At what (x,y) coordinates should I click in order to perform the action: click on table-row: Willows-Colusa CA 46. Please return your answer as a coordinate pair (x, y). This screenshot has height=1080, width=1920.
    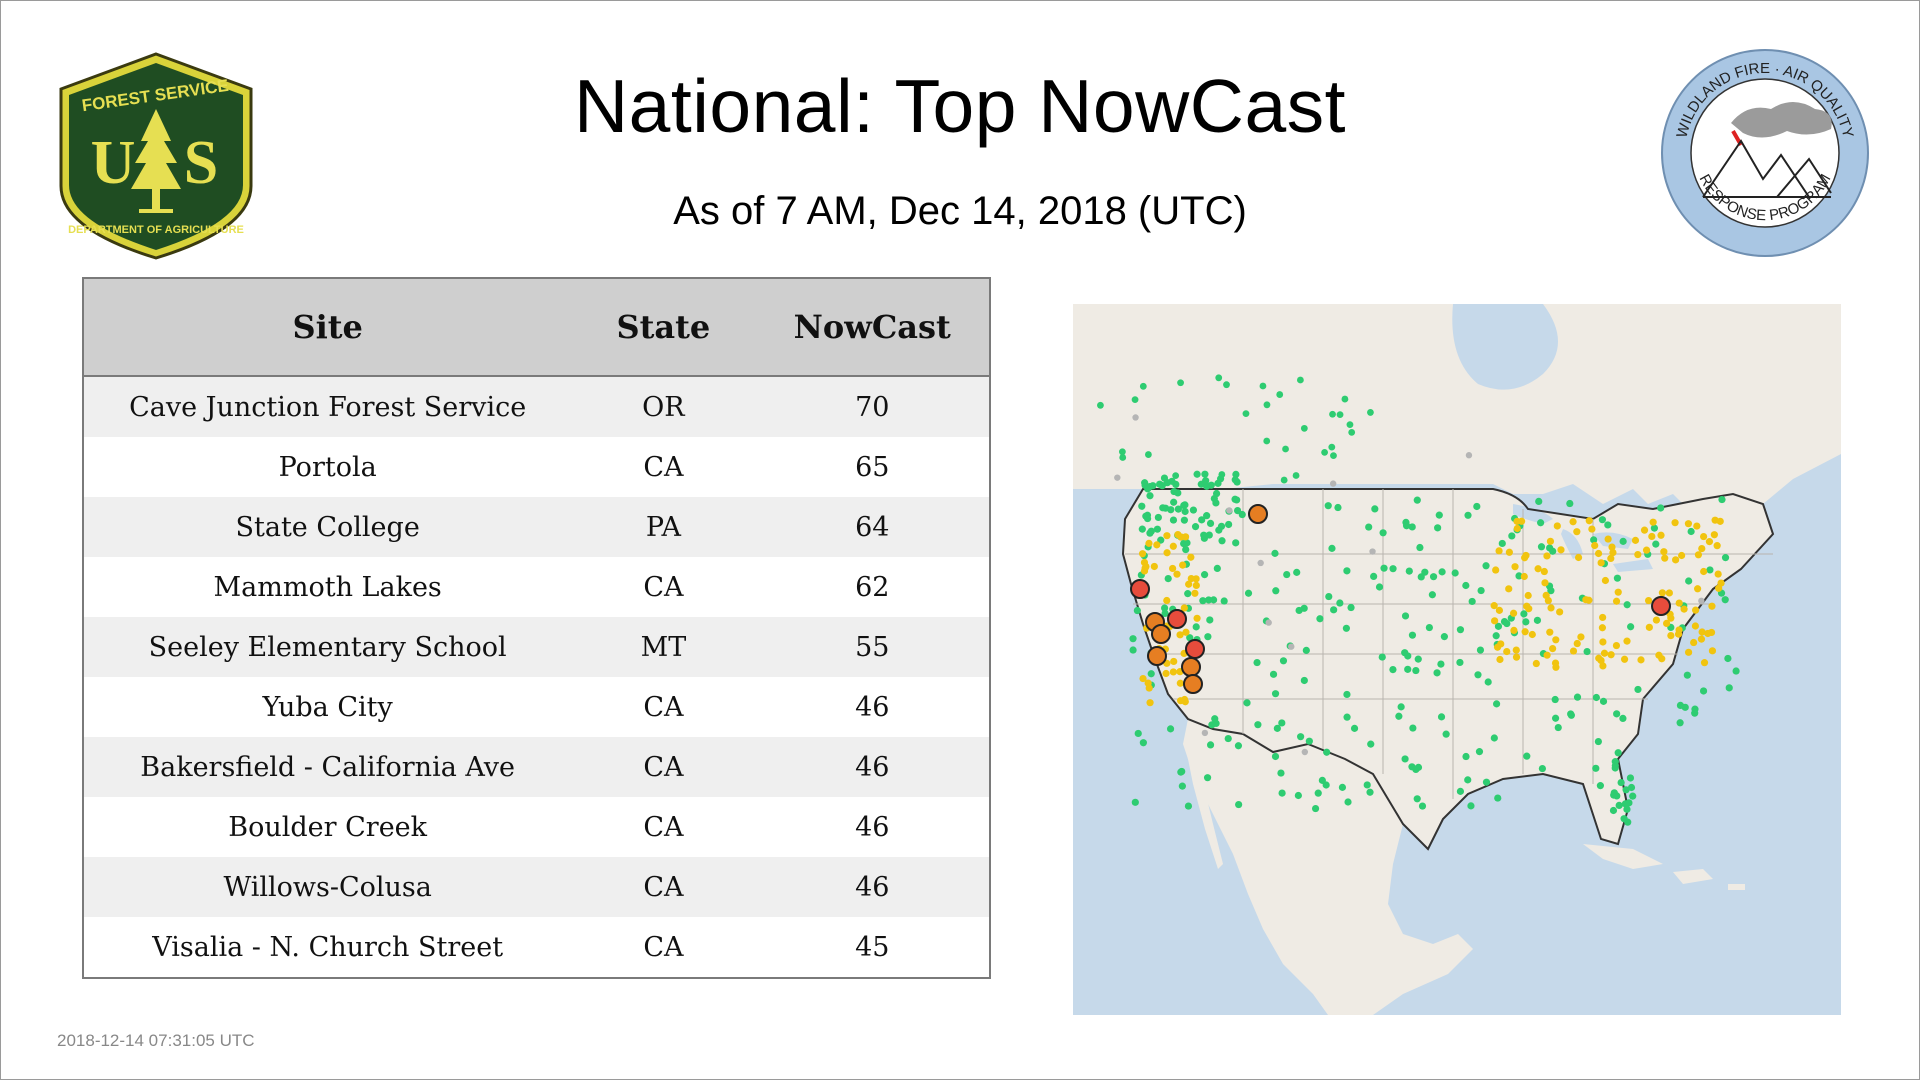
    Looking at the image, I should click on (536, 887).